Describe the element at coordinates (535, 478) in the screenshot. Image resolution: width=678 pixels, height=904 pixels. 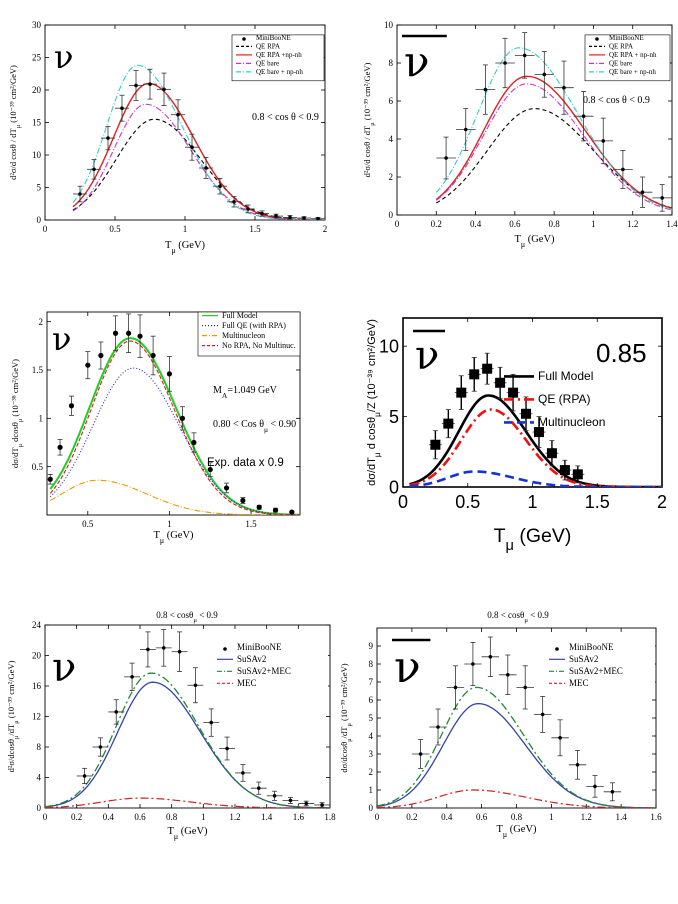
I see `series-curve-multinucleon` at that location.